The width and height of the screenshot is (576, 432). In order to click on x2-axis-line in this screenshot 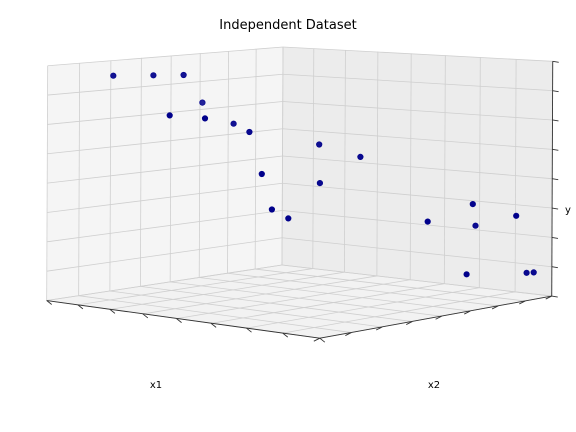, I will do `click(435, 317)`.